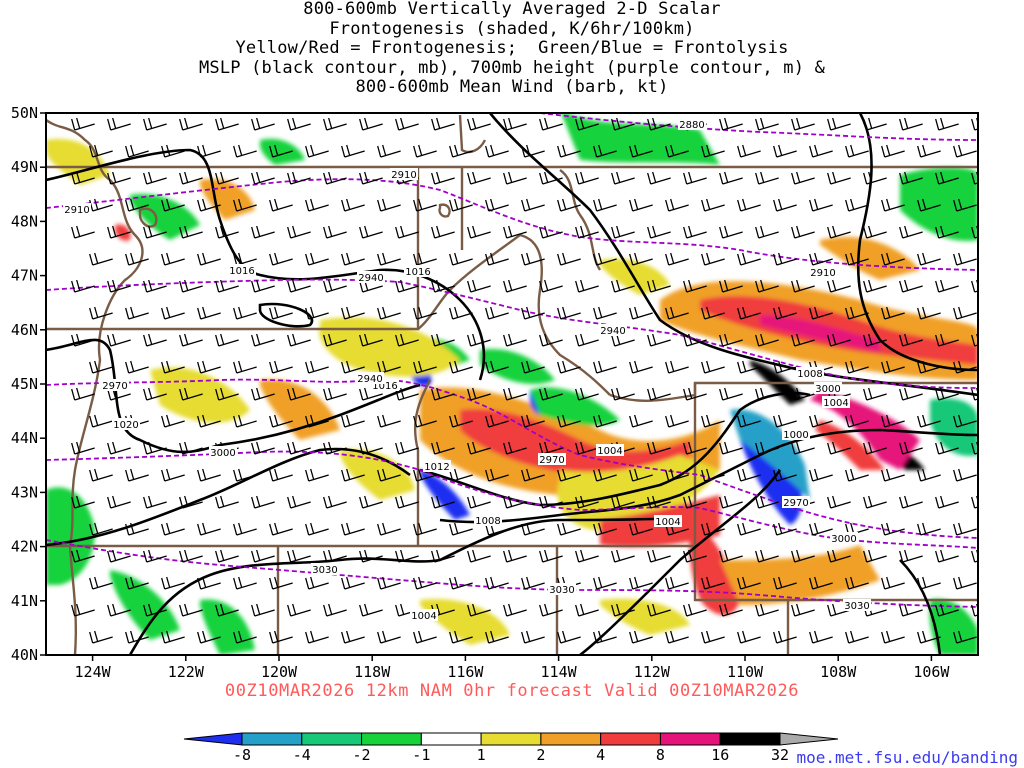 This screenshot has height=768, width=1024. I want to click on colorbar-tick-label: -2, so click(362, 755).